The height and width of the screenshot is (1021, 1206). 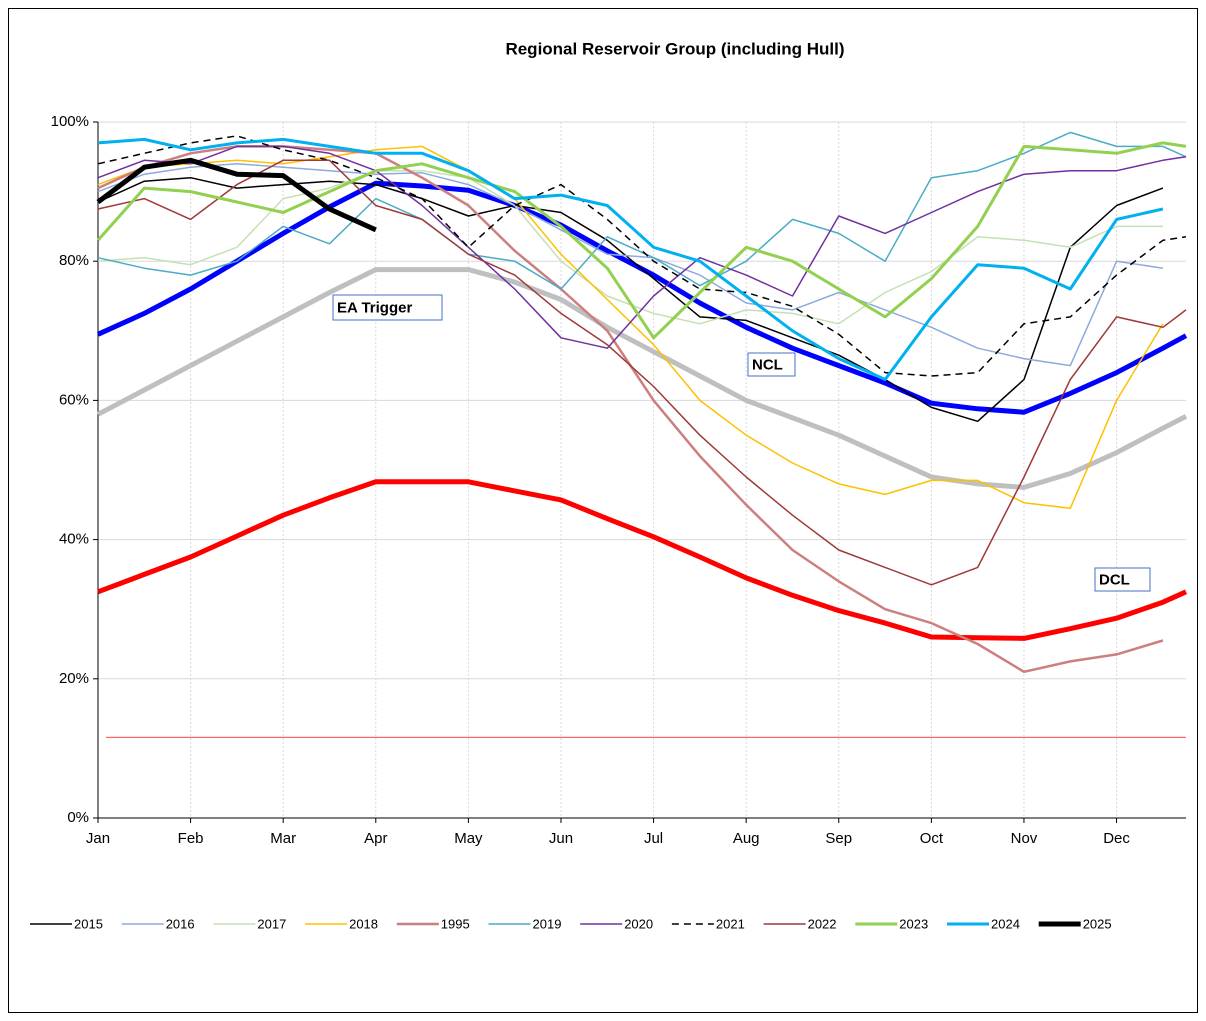 What do you see at coordinates (374, 307) in the screenshot?
I see `annotation: EA Trigger` at bounding box center [374, 307].